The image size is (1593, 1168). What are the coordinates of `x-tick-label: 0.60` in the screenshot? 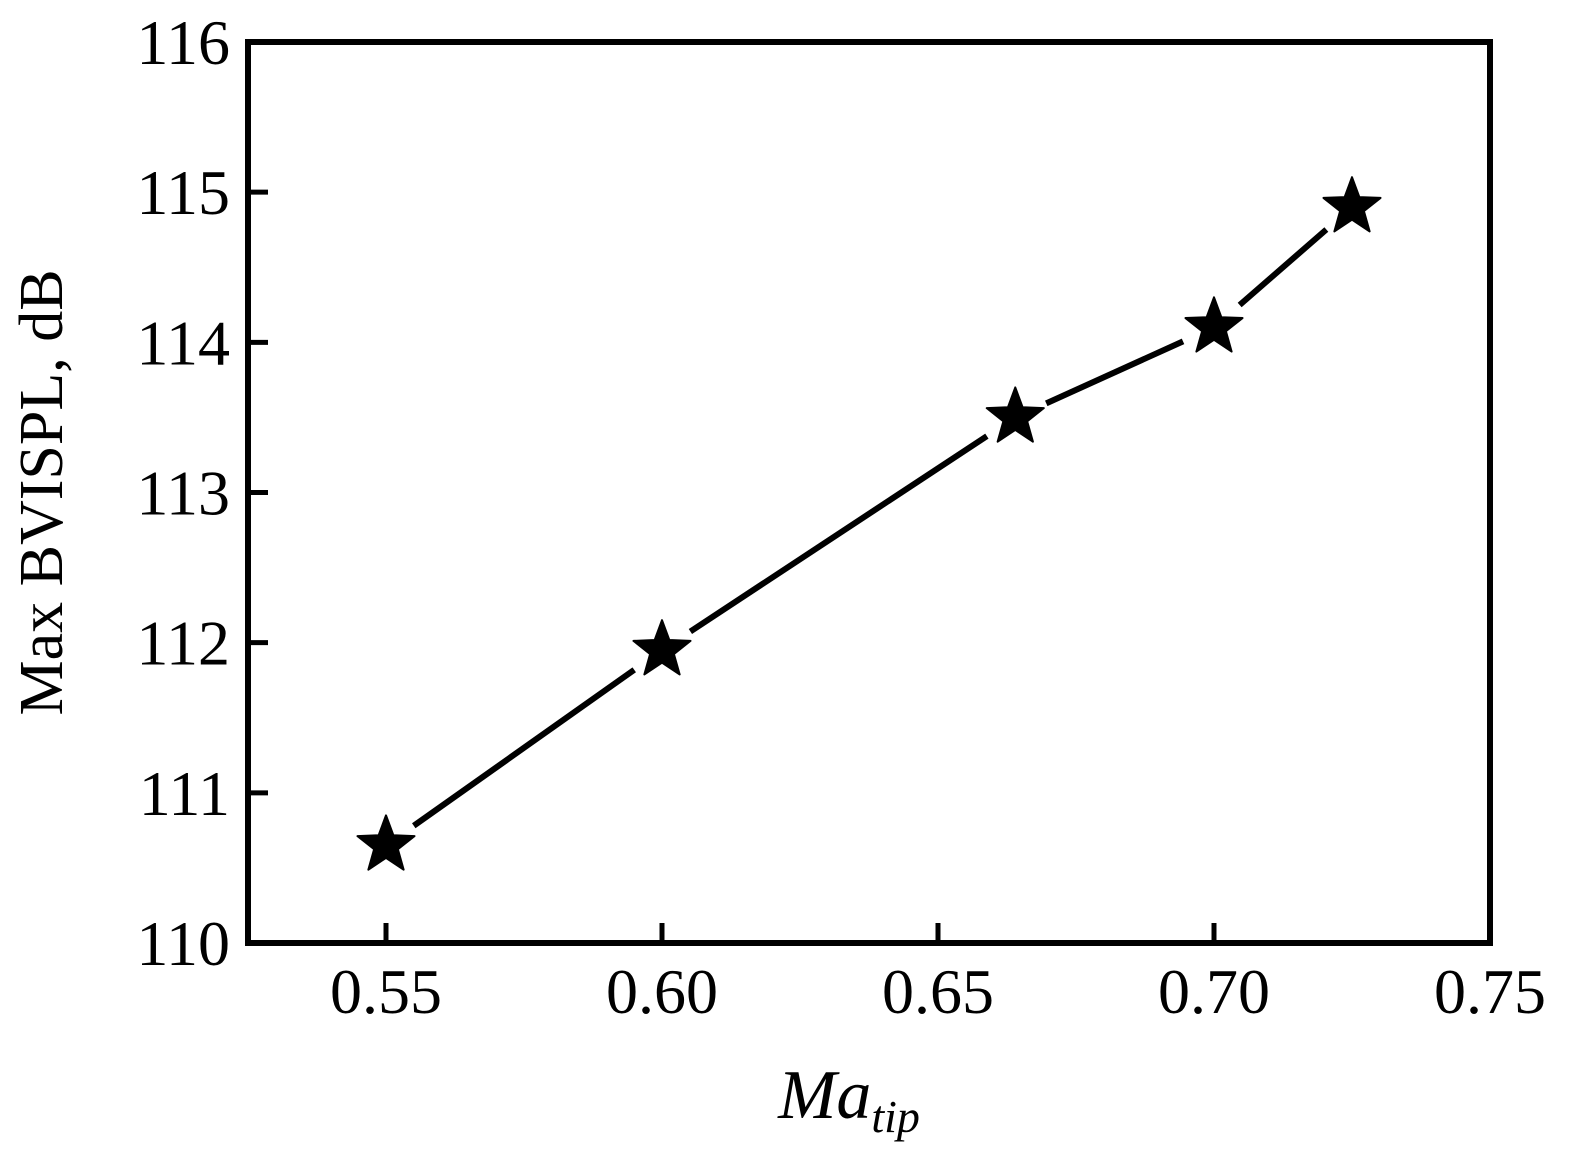 It's located at (662, 991).